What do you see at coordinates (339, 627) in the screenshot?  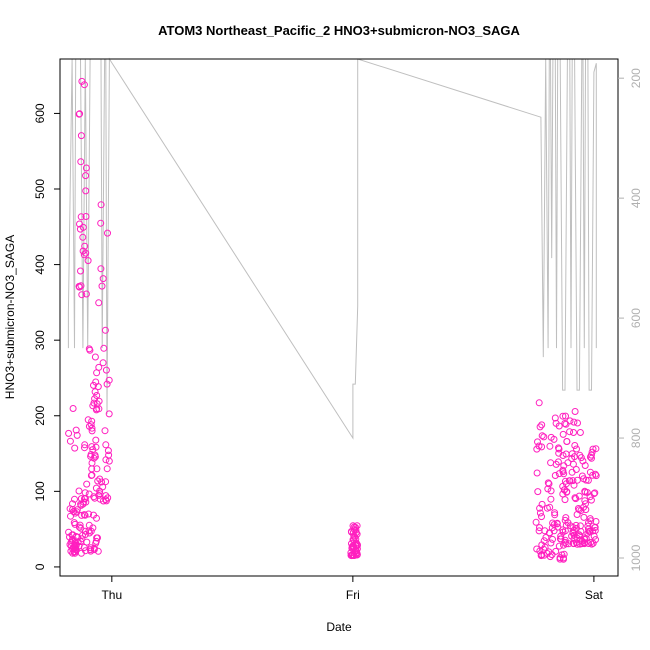 I see `x-axis-label: Date` at bounding box center [339, 627].